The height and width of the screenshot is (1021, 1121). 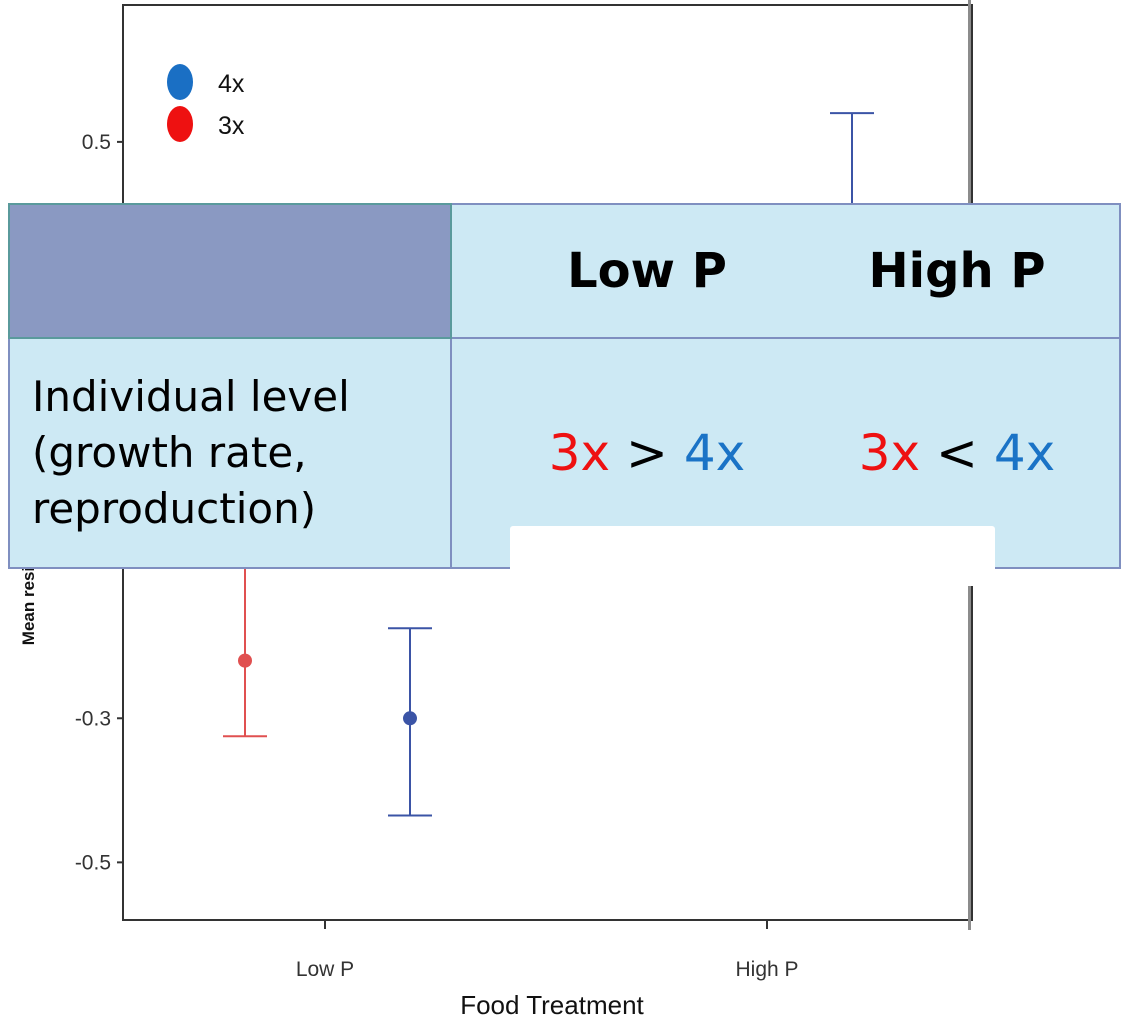 What do you see at coordinates (231, 126) in the screenshot?
I see `legend-label: 3x` at bounding box center [231, 126].